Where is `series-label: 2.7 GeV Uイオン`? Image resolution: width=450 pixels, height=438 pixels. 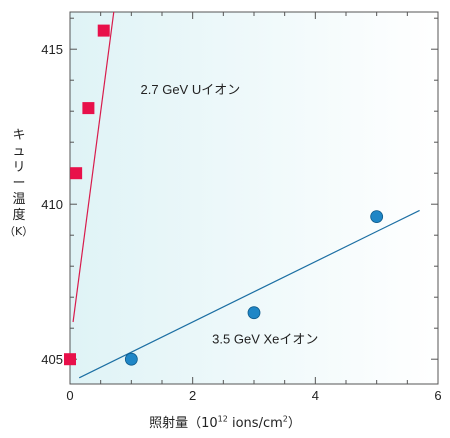
series-label: 2.7 GeV Uイオン is located at coordinates (191, 89).